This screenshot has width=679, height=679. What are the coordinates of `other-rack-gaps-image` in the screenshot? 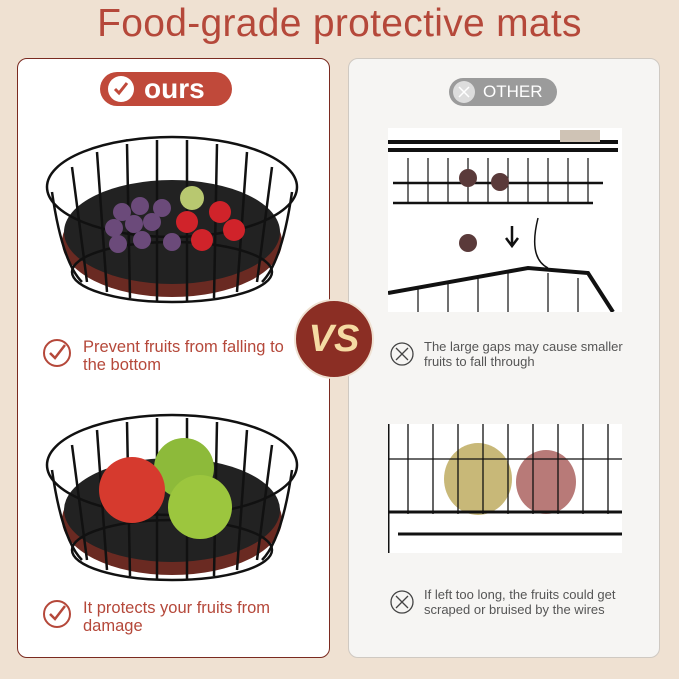 It's located at (505, 220).